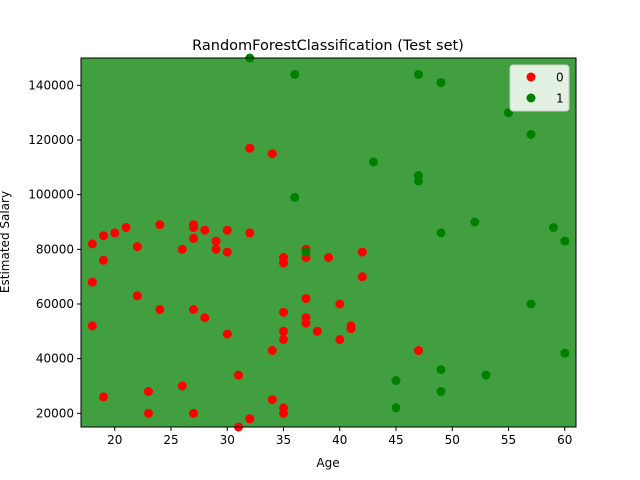 The width and height of the screenshot is (640, 480). What do you see at coordinates (51, 195) in the screenshot?
I see `y-tick-label: 100000` at bounding box center [51, 195].